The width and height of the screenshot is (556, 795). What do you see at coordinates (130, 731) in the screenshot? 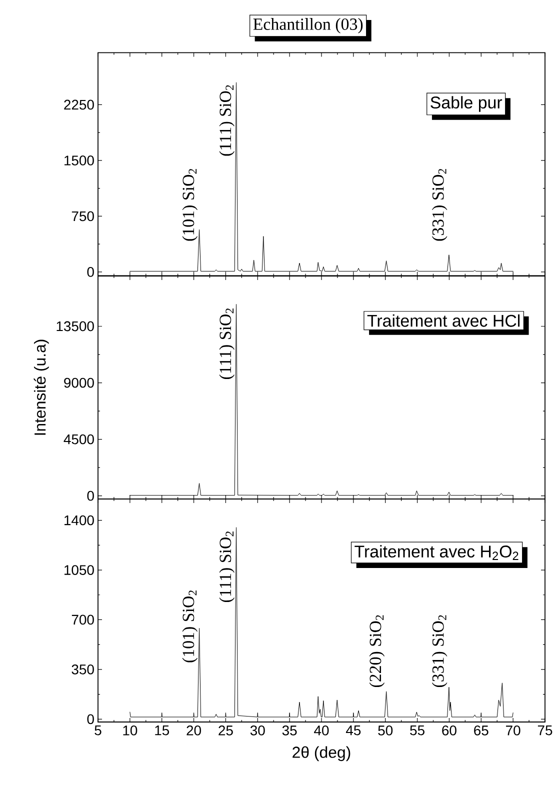
I see `x-tick-label: 10` at bounding box center [130, 731].